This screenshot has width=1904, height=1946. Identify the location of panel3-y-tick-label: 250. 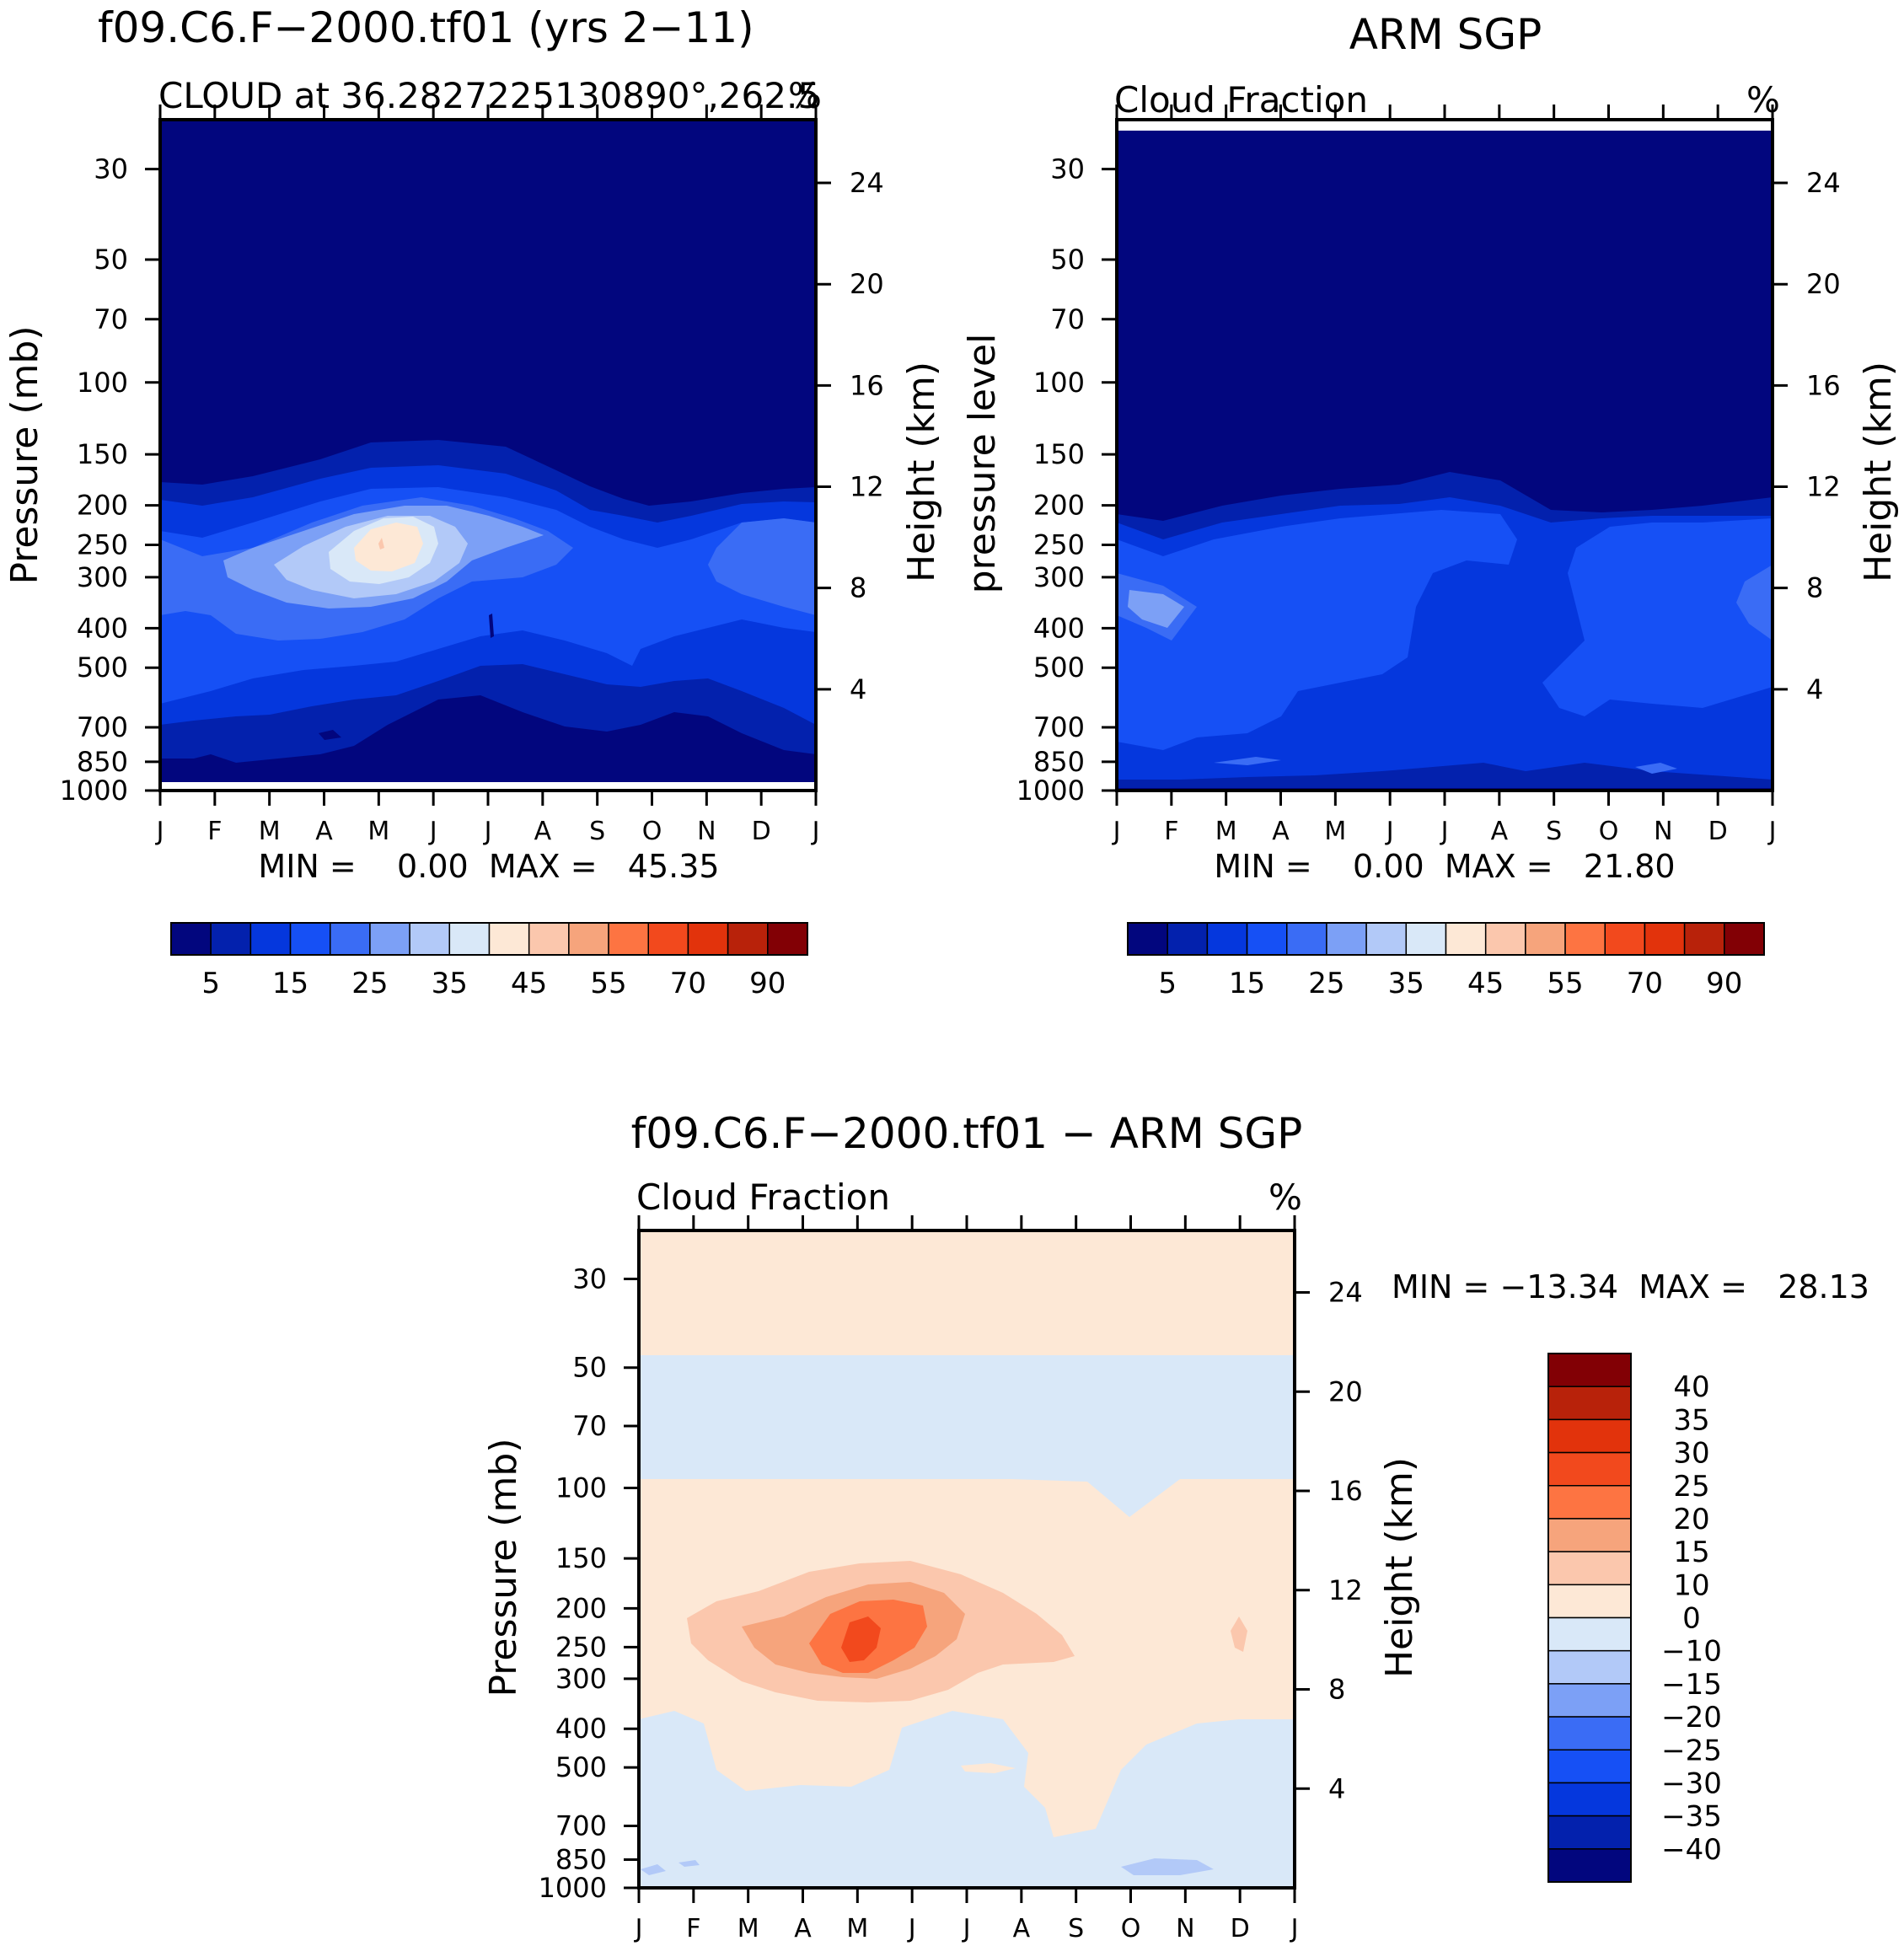
(581, 1647).